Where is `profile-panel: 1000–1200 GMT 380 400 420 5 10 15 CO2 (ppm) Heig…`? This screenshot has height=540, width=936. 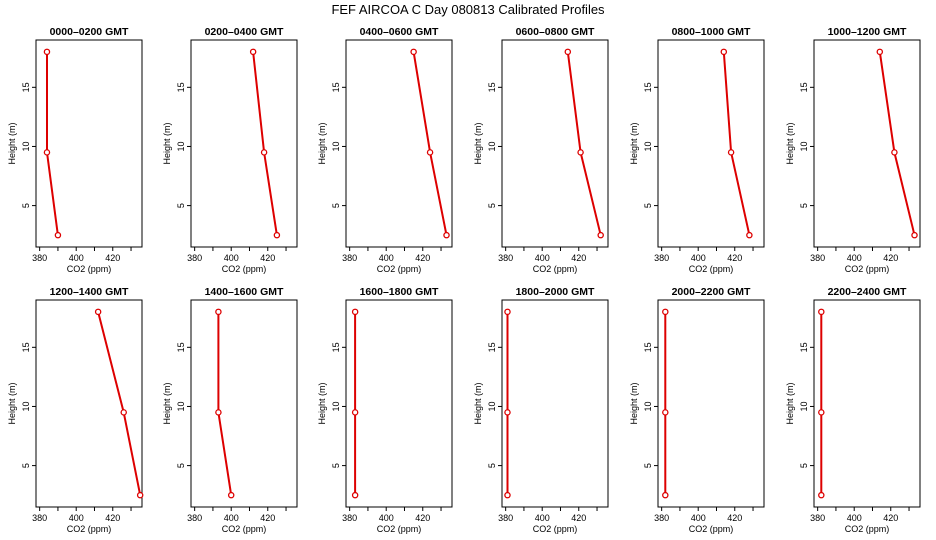 profile-panel: 1000–1200 GMT 380 400 420 5 10 15 CO2 (ppm) Heig… is located at coordinates (853, 150).